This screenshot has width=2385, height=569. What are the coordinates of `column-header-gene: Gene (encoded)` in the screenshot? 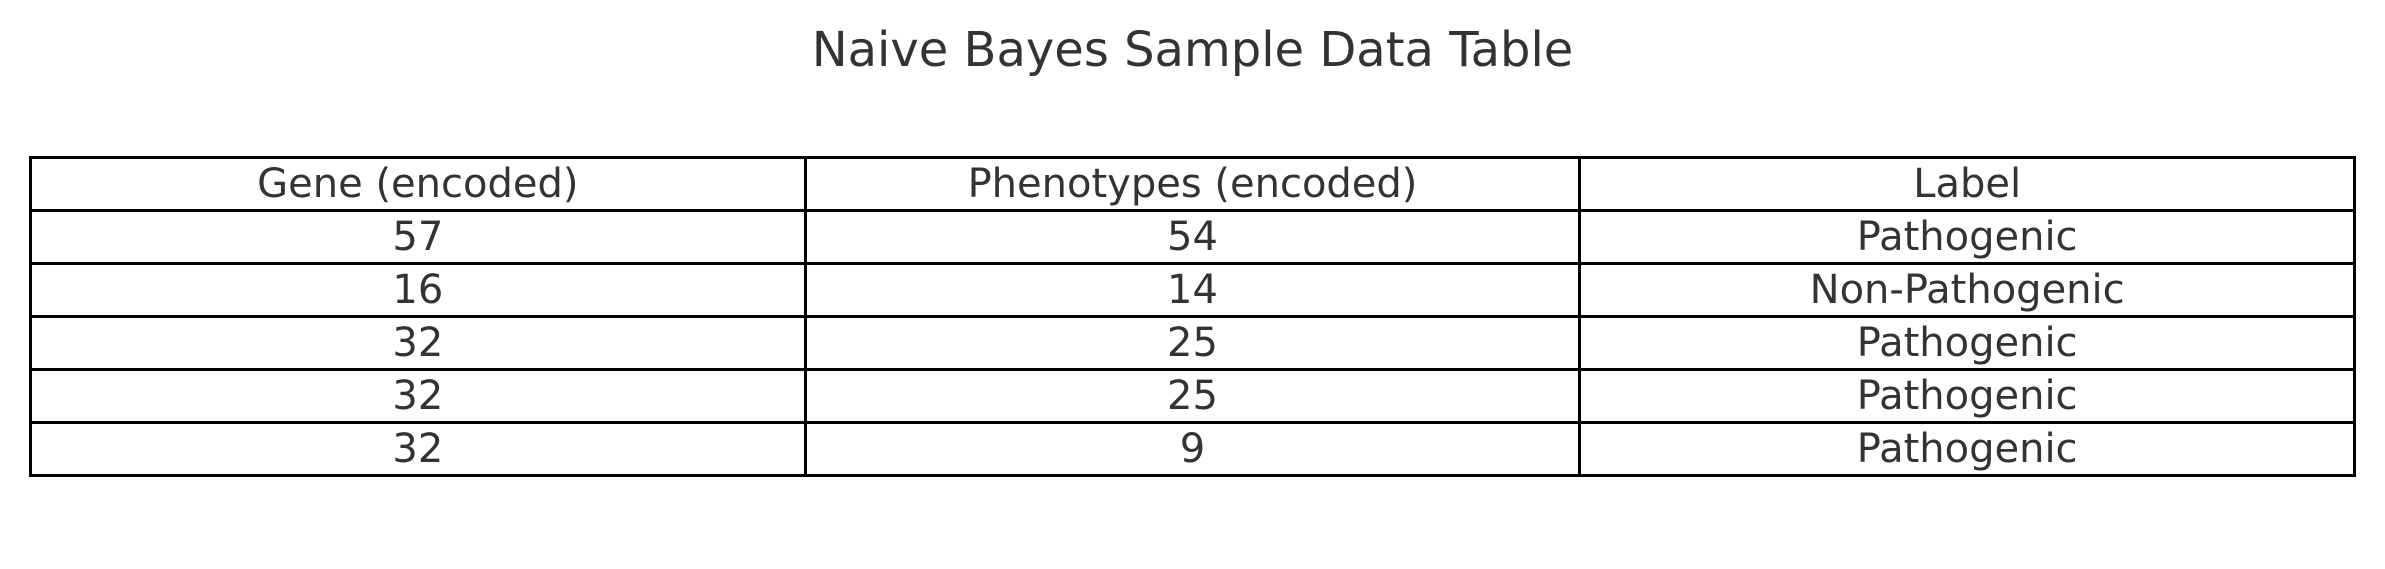 It's located at (418, 184).